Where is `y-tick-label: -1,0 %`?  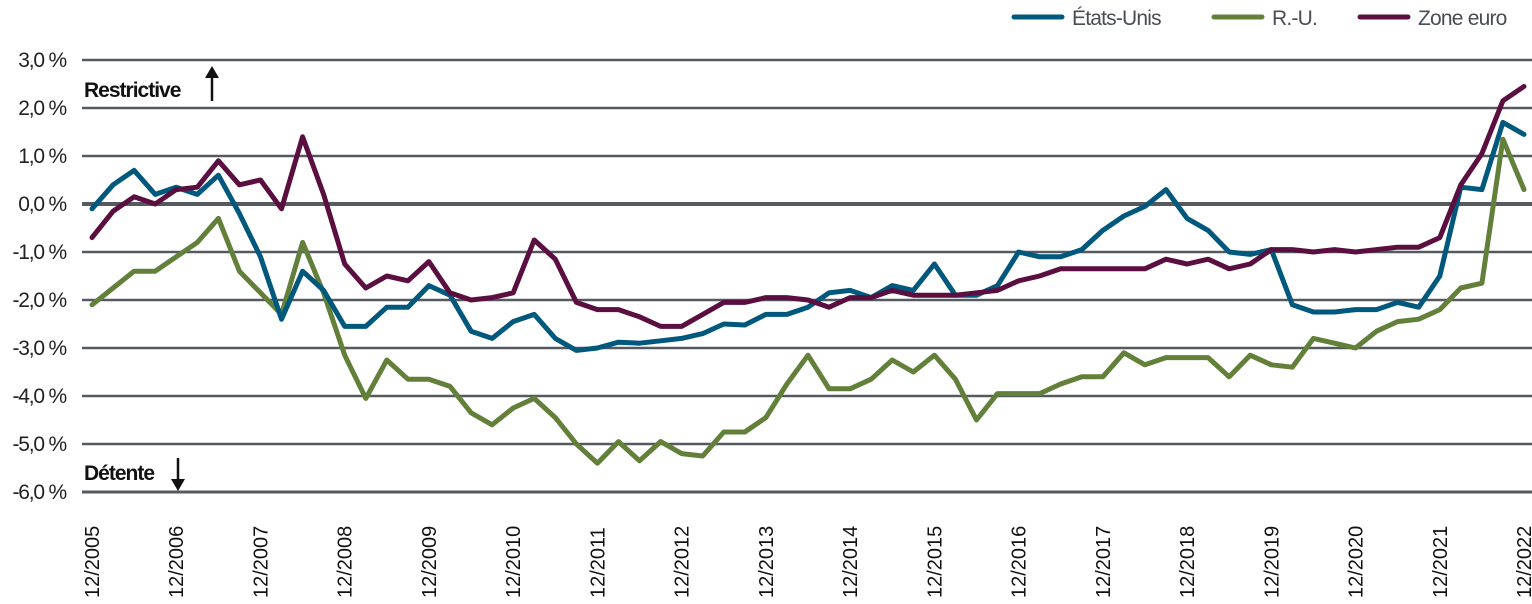
y-tick-label: -1,0 % is located at coordinates (40, 252).